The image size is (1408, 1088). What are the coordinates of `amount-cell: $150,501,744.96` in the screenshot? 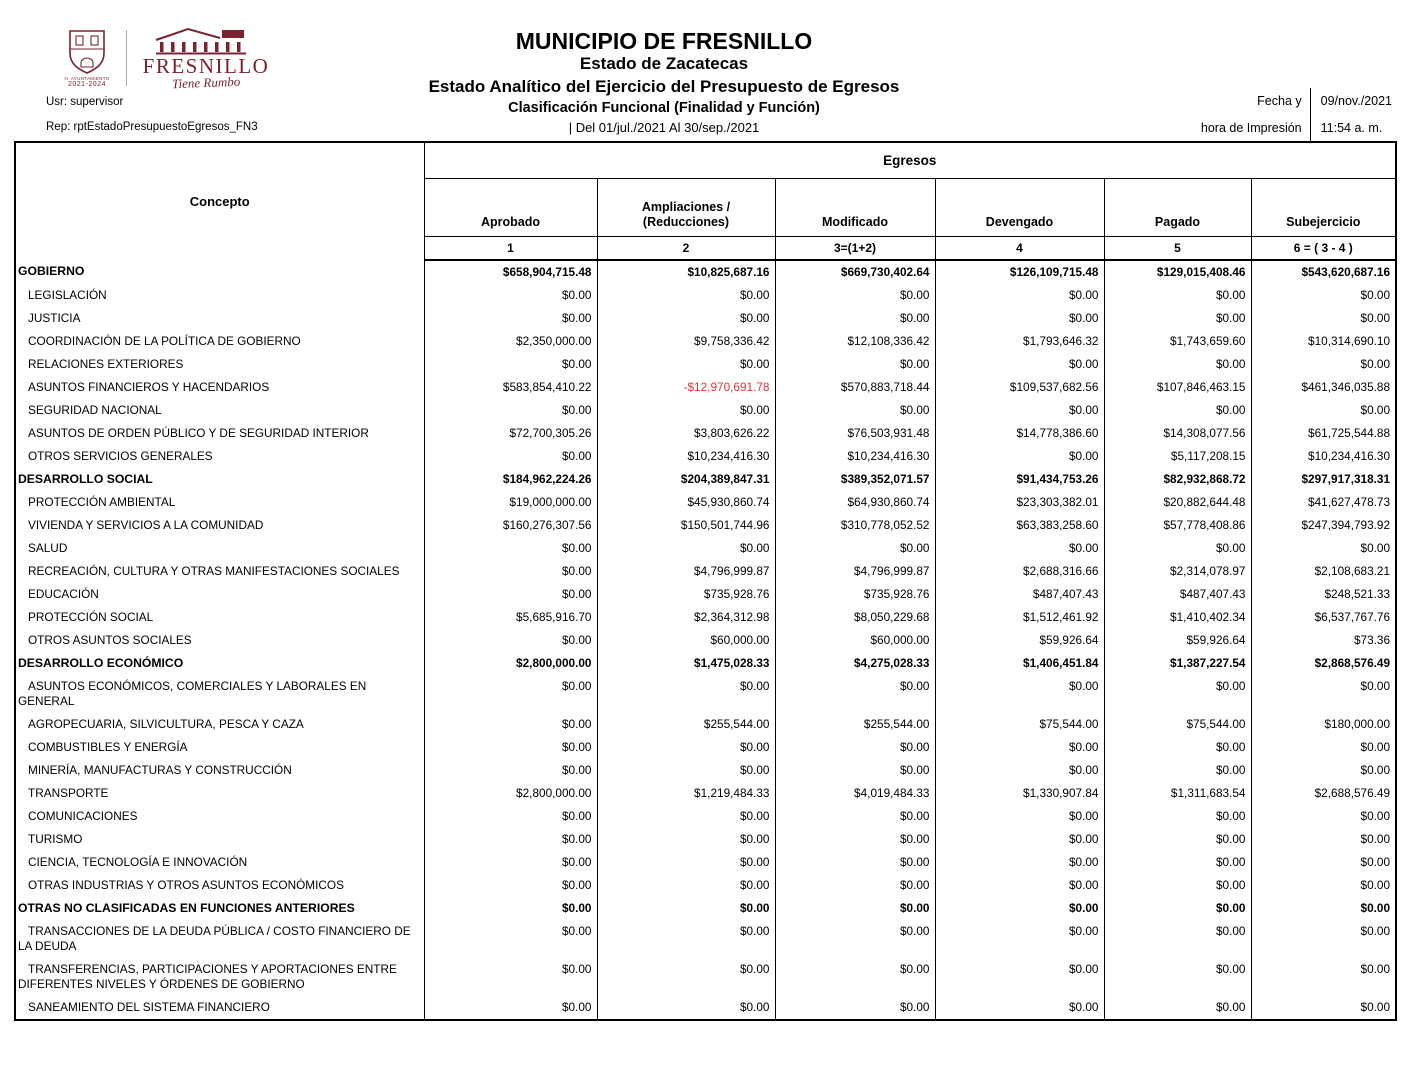 It's located at (685, 525).